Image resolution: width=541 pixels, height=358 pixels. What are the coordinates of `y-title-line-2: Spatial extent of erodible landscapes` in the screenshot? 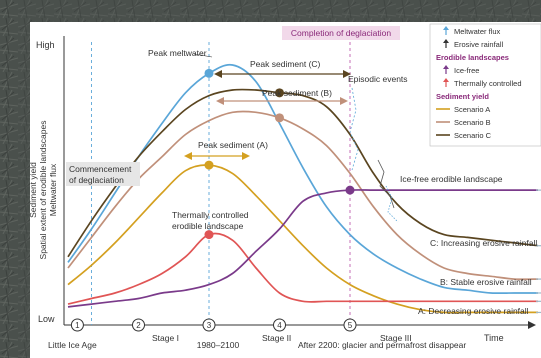 It's located at (43, 190).